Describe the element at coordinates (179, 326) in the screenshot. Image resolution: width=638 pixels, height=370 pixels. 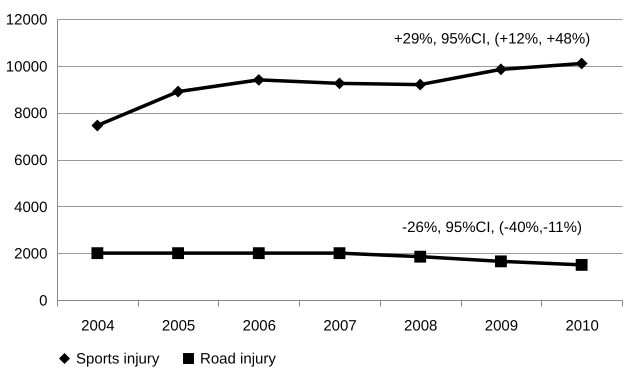
I see `x-tick-label: 2005` at that location.